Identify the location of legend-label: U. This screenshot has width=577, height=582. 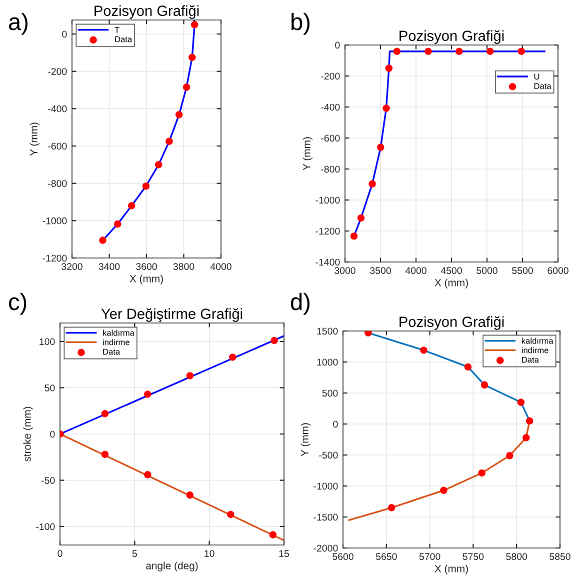
(537, 77).